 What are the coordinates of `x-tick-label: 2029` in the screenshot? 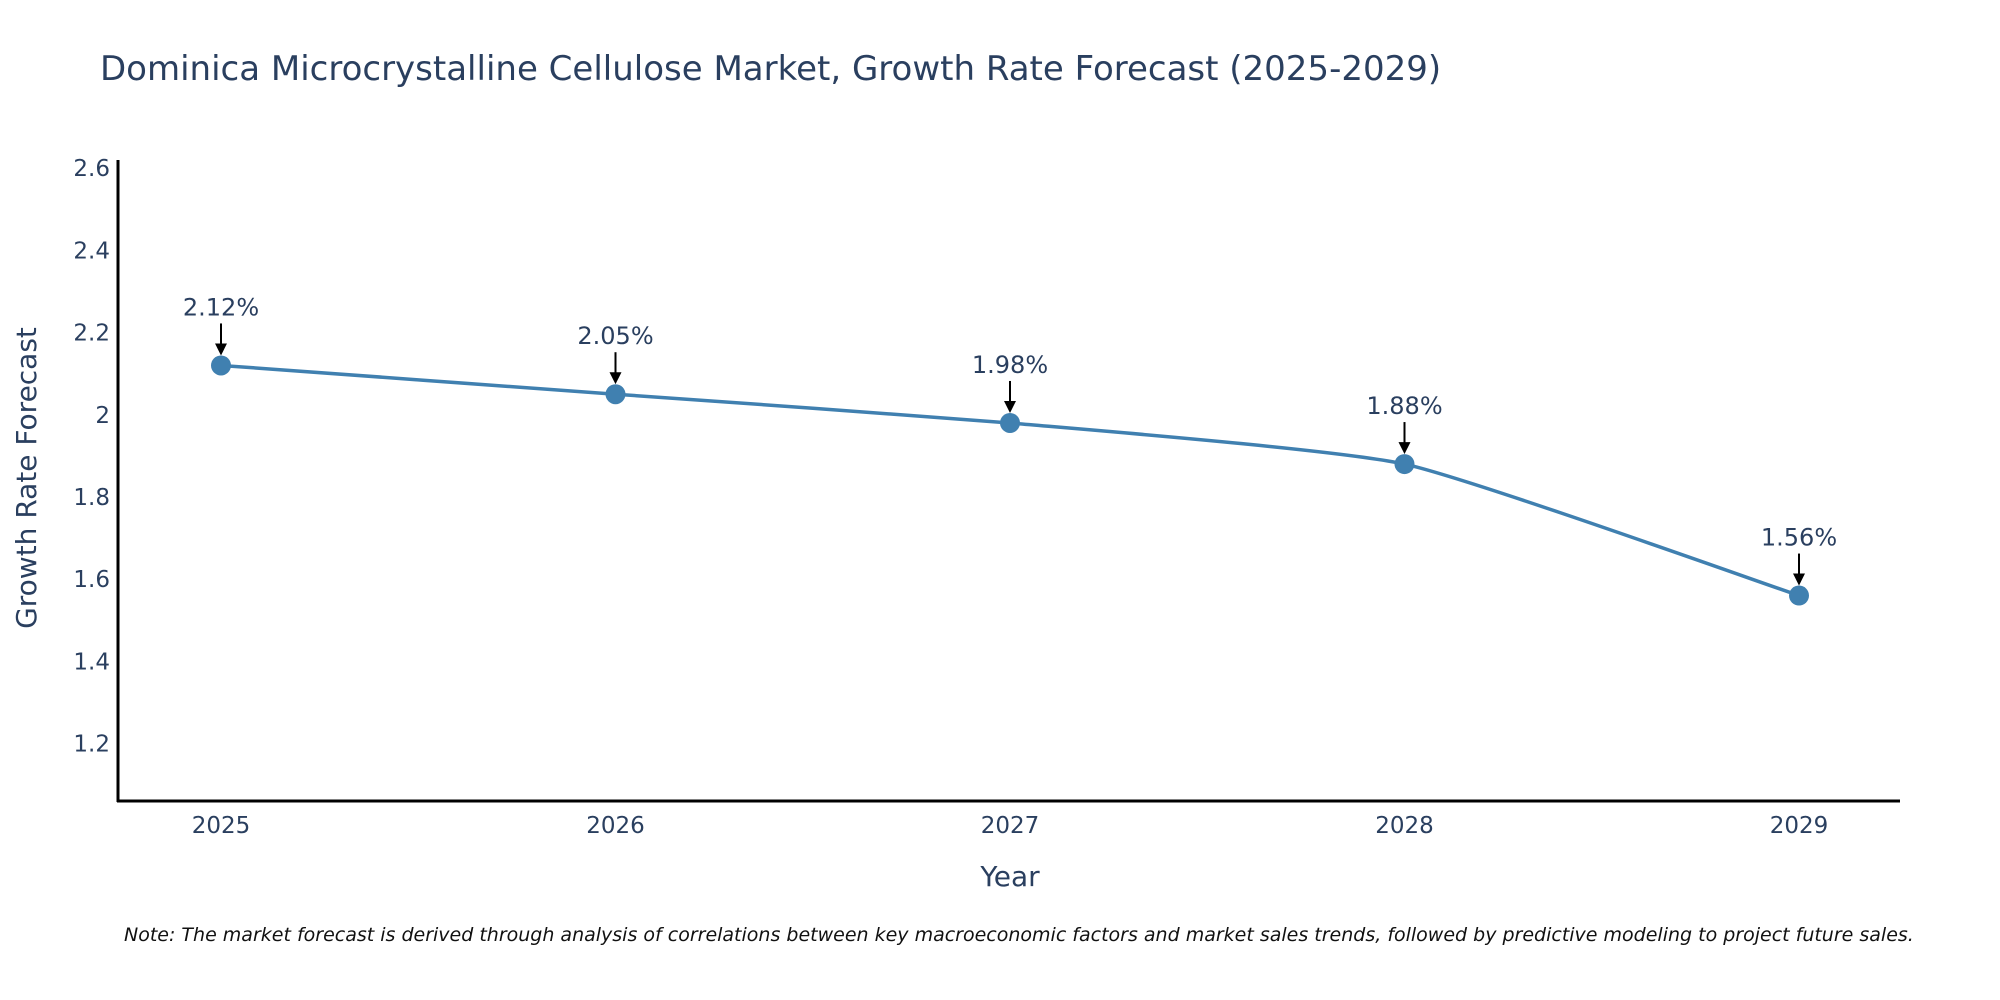 It's located at (1799, 826).